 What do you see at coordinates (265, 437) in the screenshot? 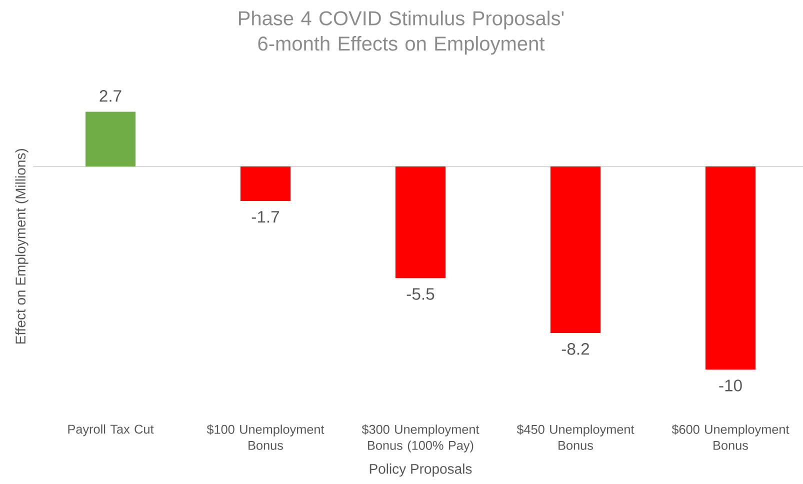
I see `x-tick-label: $100 Unemployment Bonus` at bounding box center [265, 437].